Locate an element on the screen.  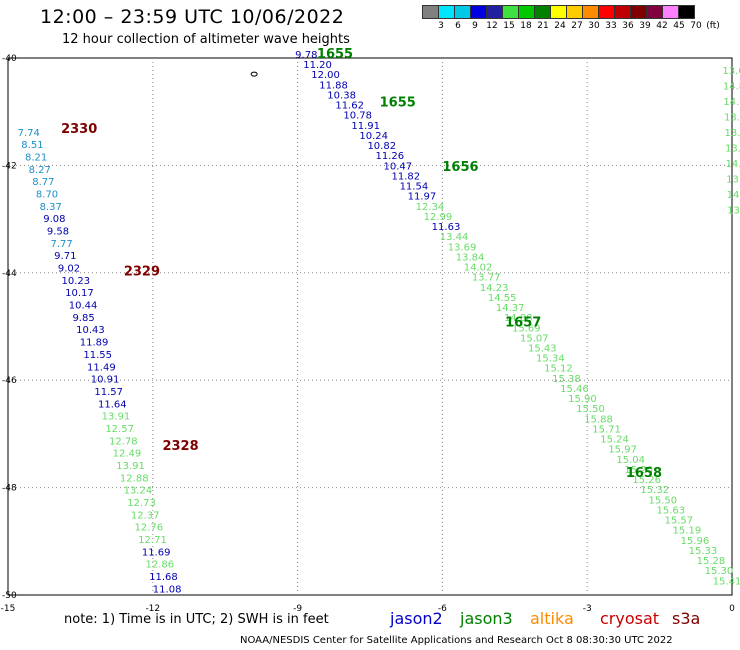
color-scale-bar is located at coordinates (558, 12).